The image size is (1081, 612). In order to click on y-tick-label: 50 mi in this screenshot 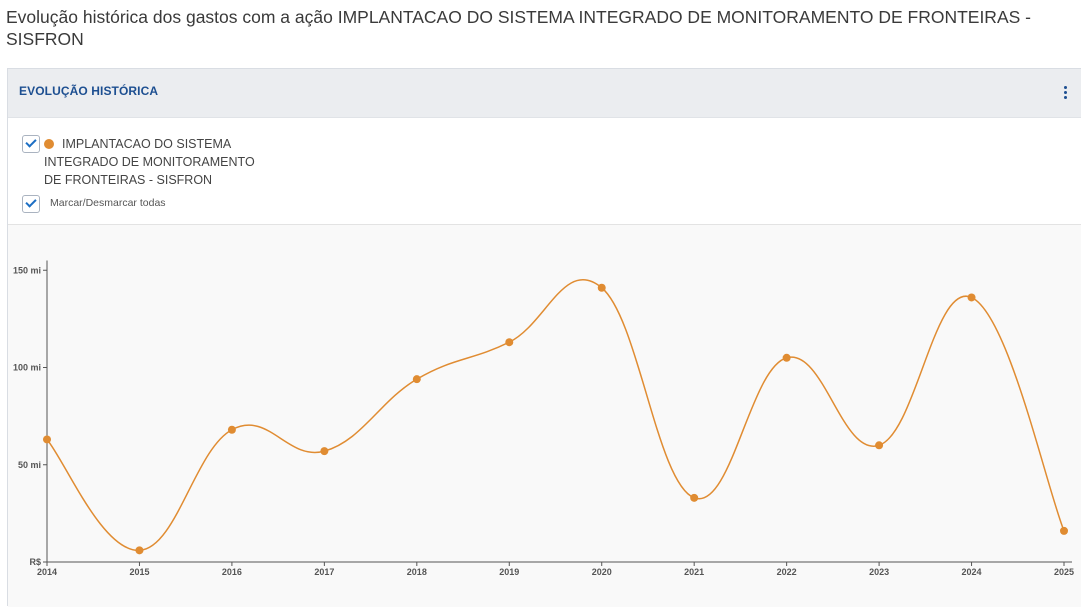, I will do `click(29, 465)`.